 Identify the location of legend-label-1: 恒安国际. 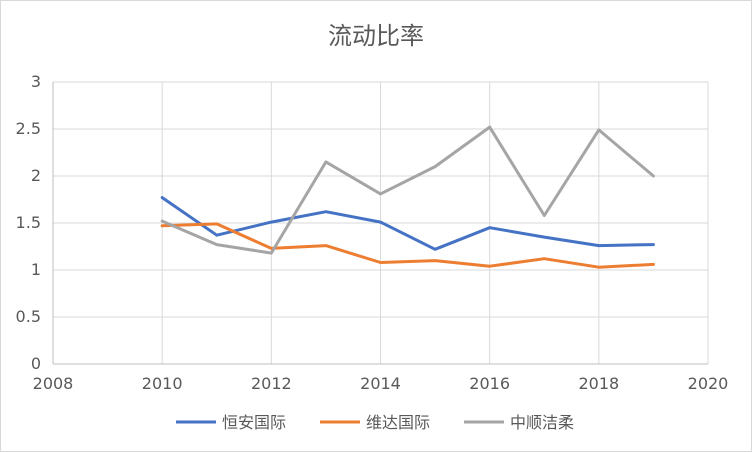
(254, 422).